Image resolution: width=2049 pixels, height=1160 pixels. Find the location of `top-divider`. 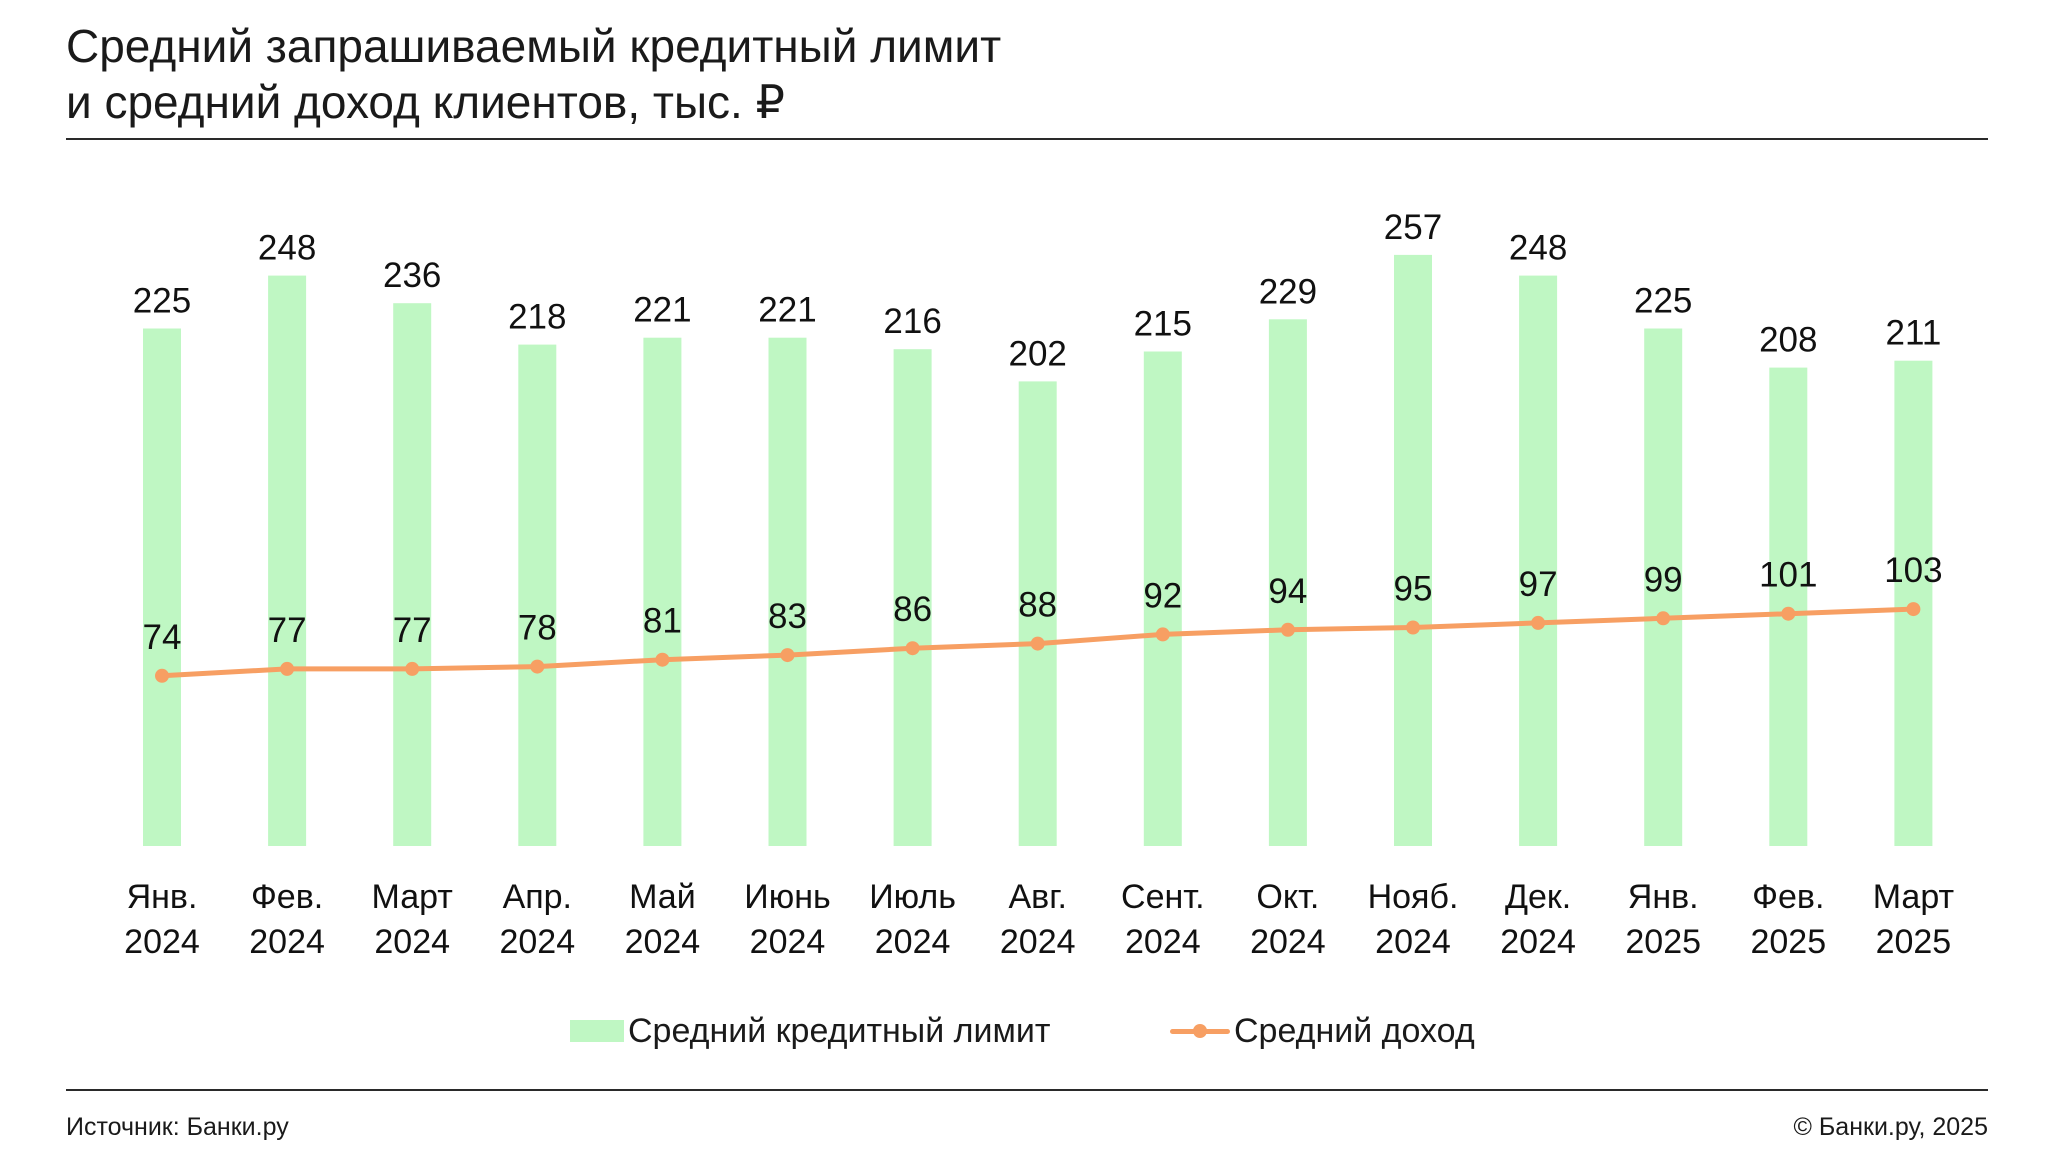

top-divider is located at coordinates (1027, 139).